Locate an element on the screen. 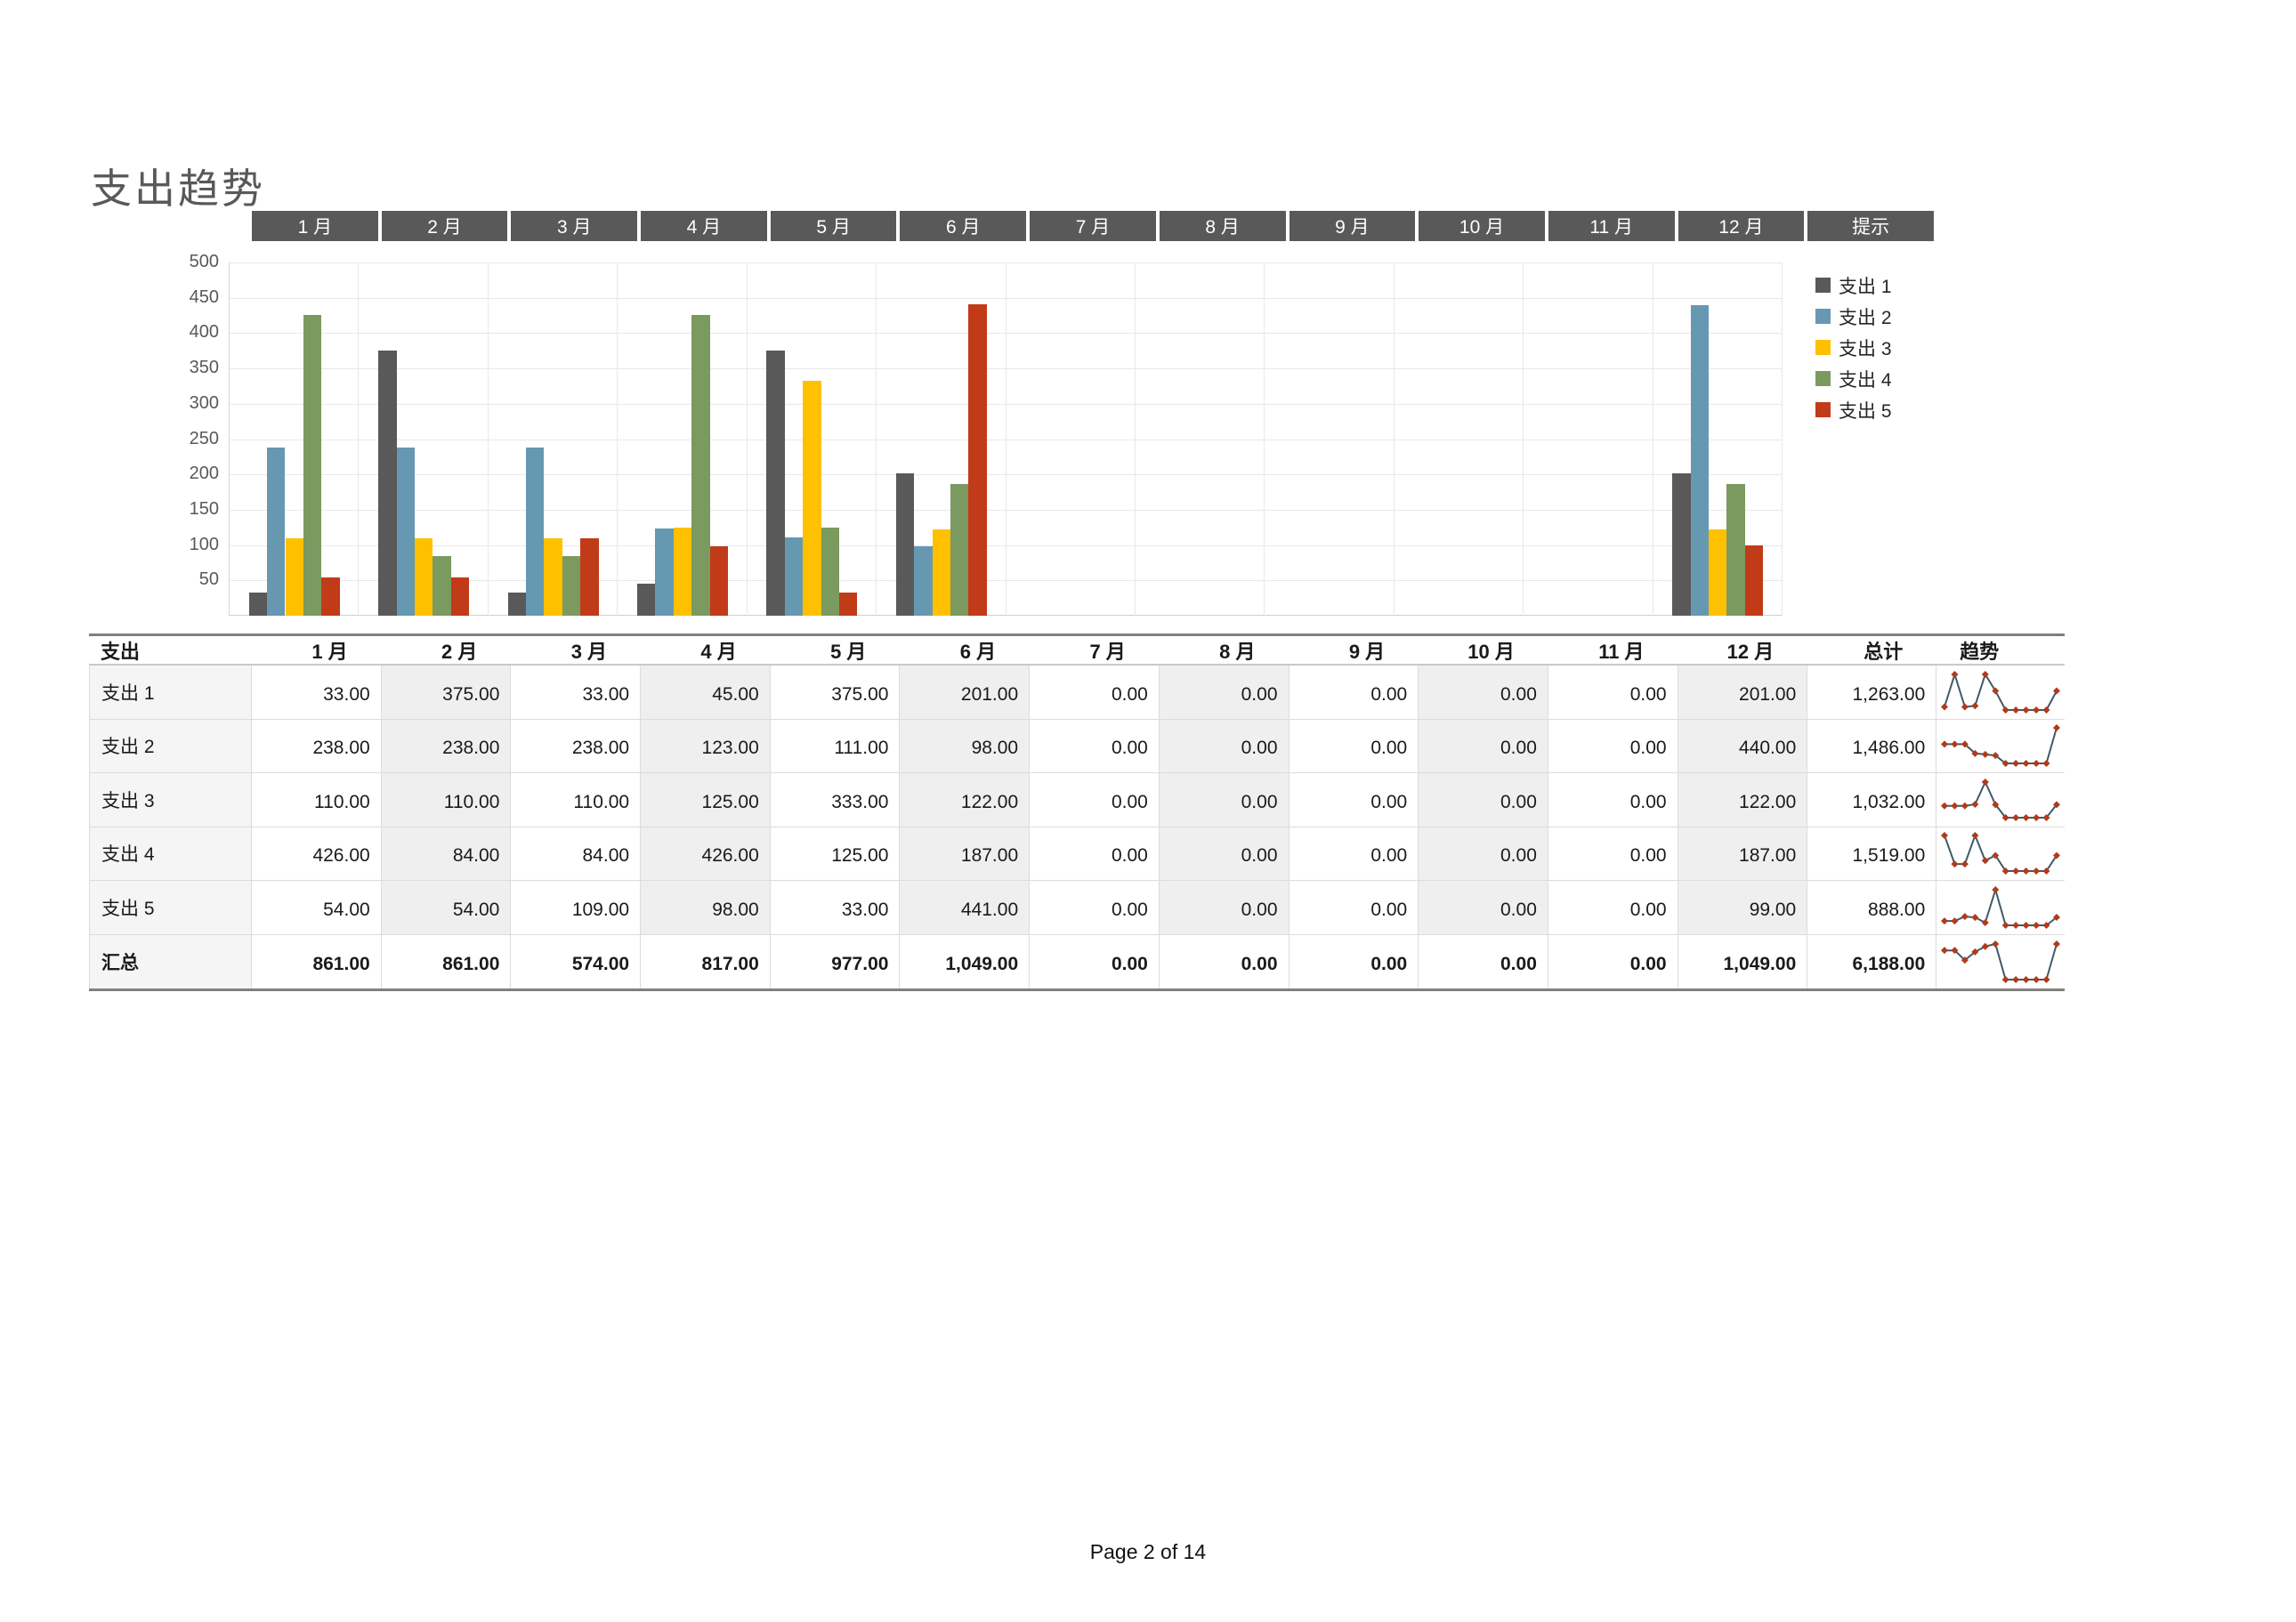  trend-cell-r1 is located at coordinates (2001, 693).